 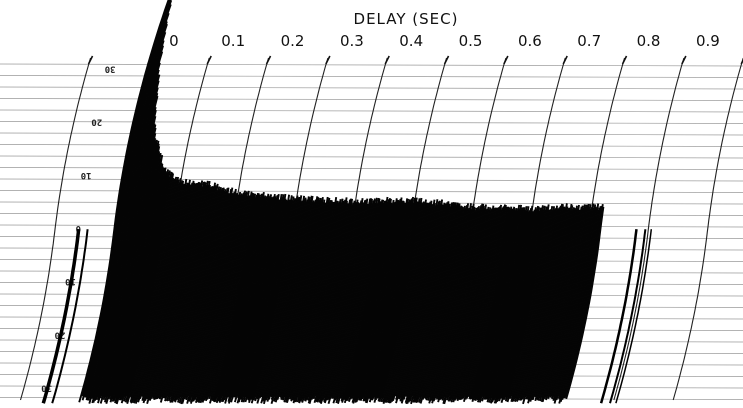 I want to click on x-tick-label: 0, so click(x=174, y=41).